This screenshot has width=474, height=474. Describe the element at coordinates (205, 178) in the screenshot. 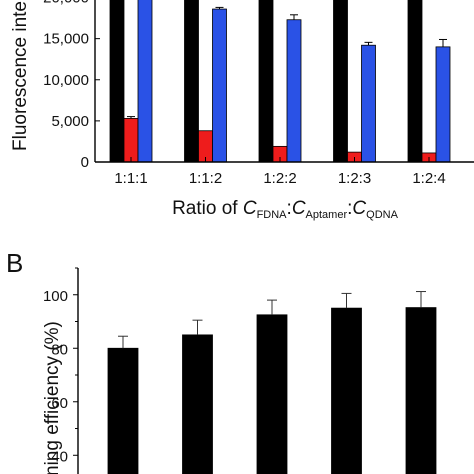

I see `panel-a-x-tick-label: 1:1:2` at that location.